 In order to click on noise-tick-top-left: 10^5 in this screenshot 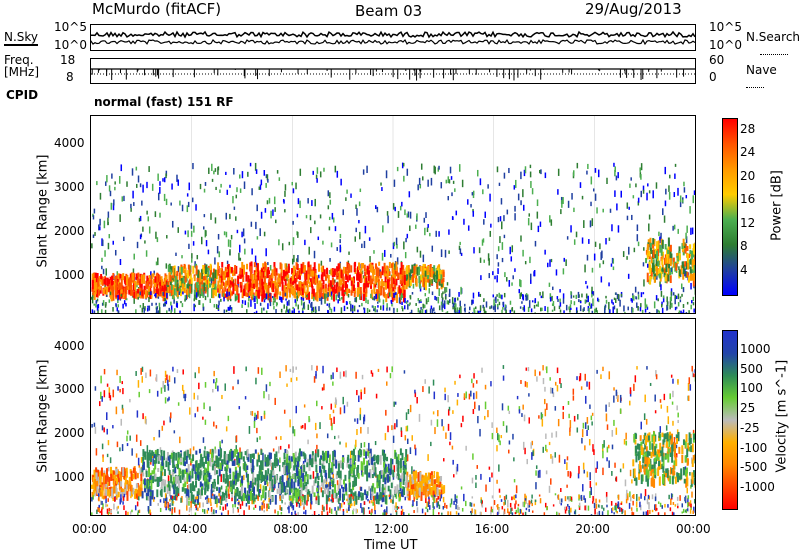, I will do `click(70, 27)`.